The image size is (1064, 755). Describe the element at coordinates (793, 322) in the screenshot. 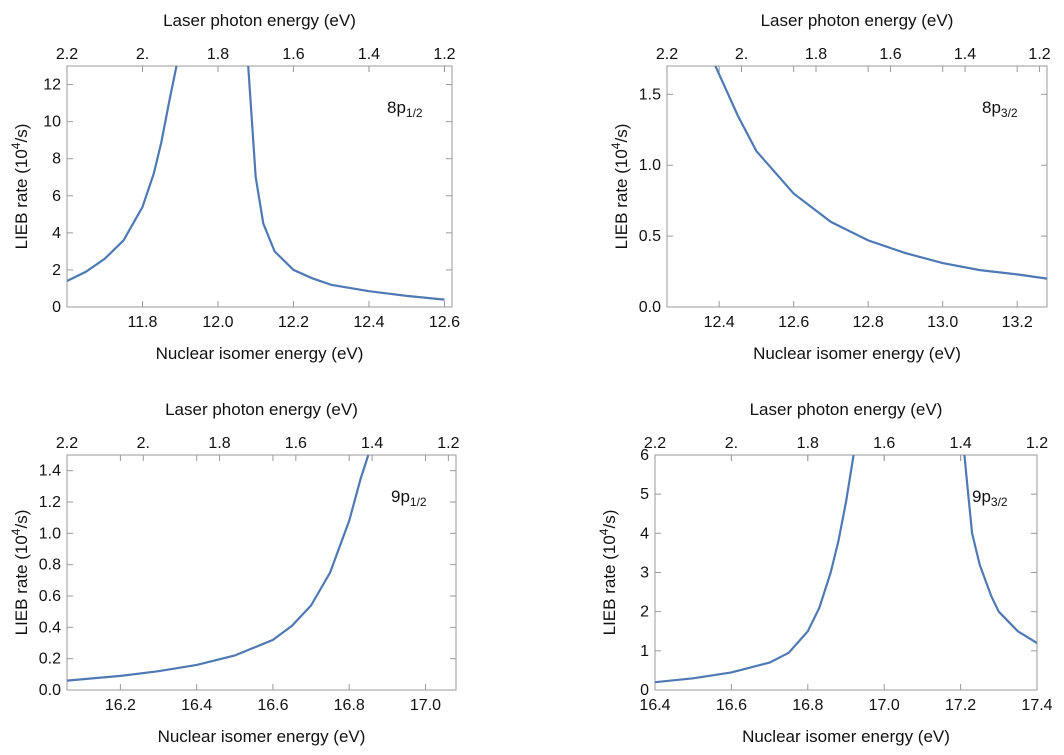

I see `x-tick-label: 12.6` at that location.